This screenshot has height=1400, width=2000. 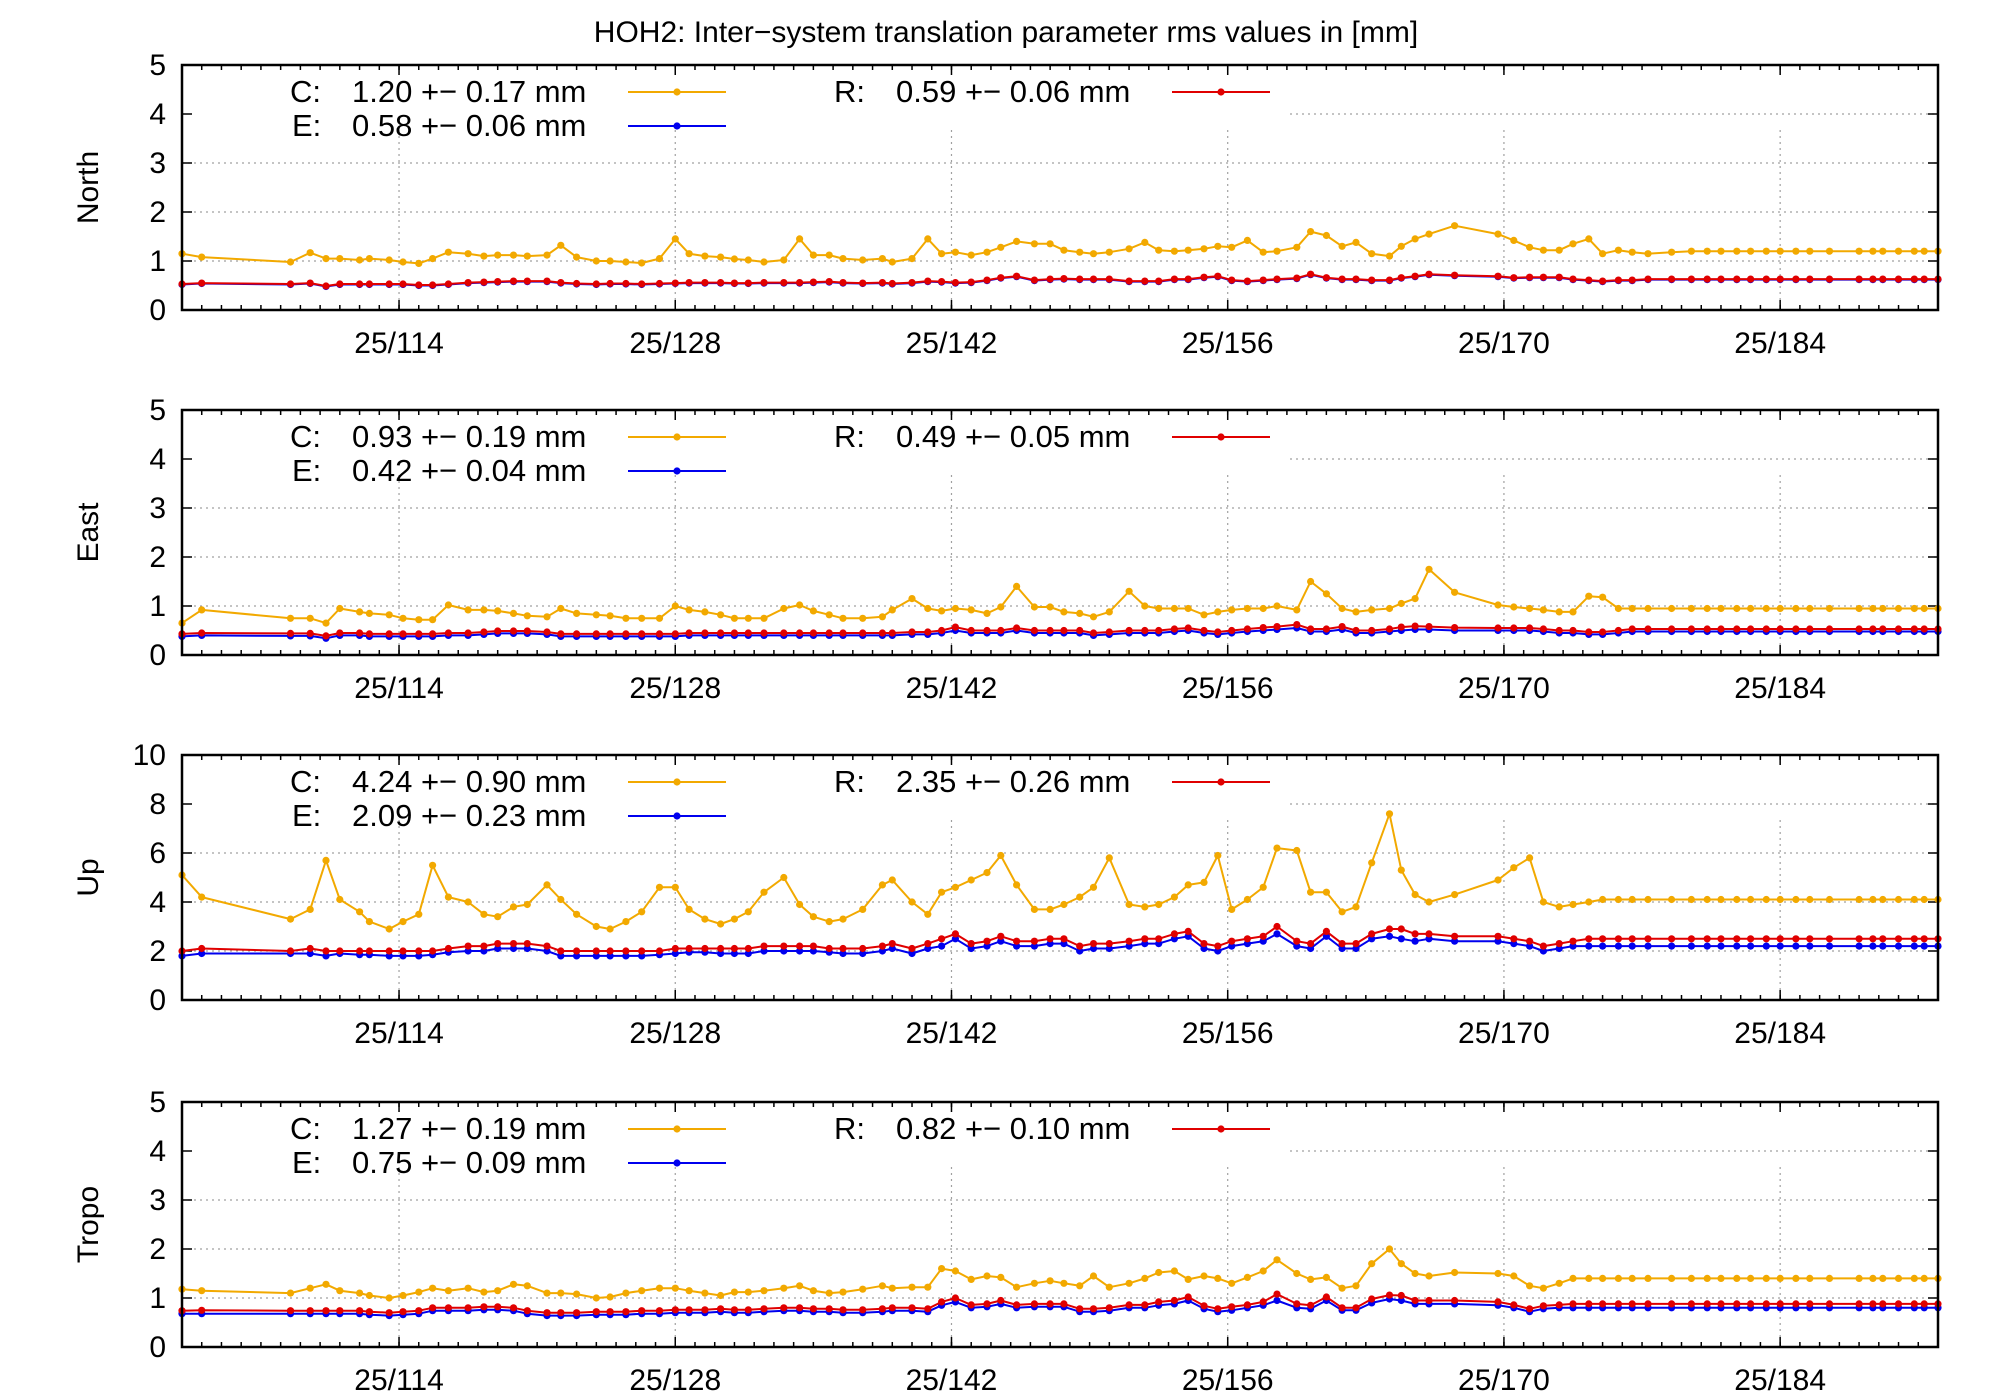 I want to click on y-tick-label: 4, so click(x=157, y=902).